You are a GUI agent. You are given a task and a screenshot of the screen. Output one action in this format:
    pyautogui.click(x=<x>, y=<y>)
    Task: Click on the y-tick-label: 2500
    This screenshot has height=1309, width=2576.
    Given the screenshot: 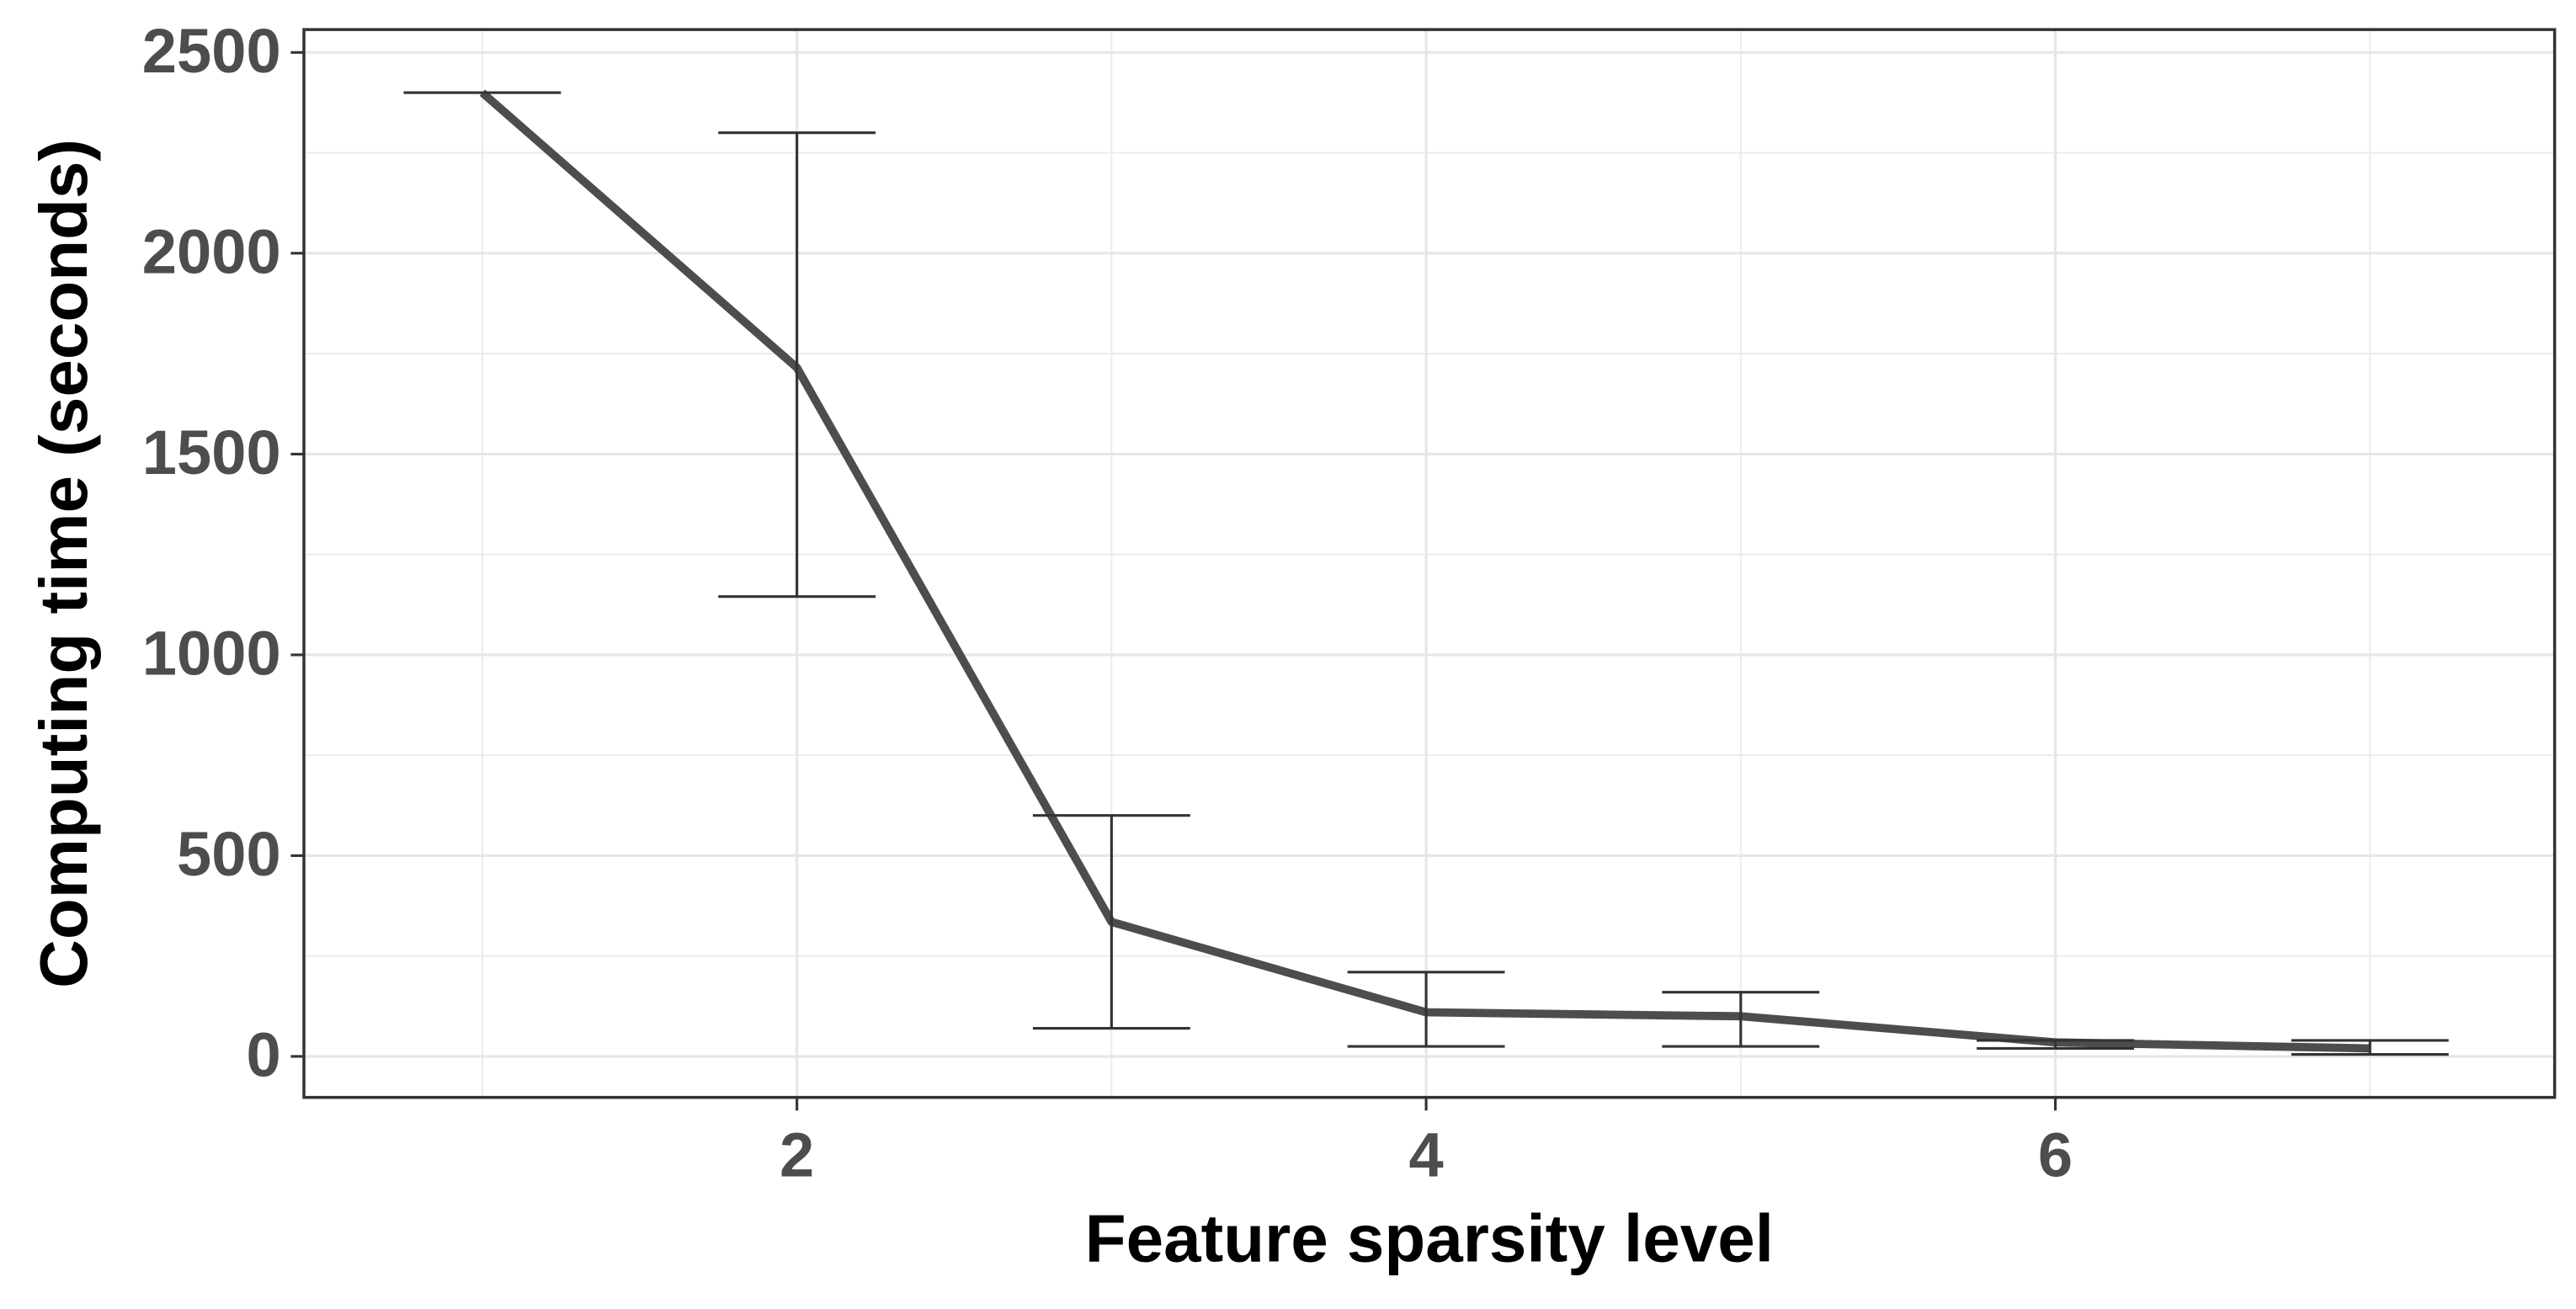 What is the action you would take?
    pyautogui.click(x=212, y=51)
    